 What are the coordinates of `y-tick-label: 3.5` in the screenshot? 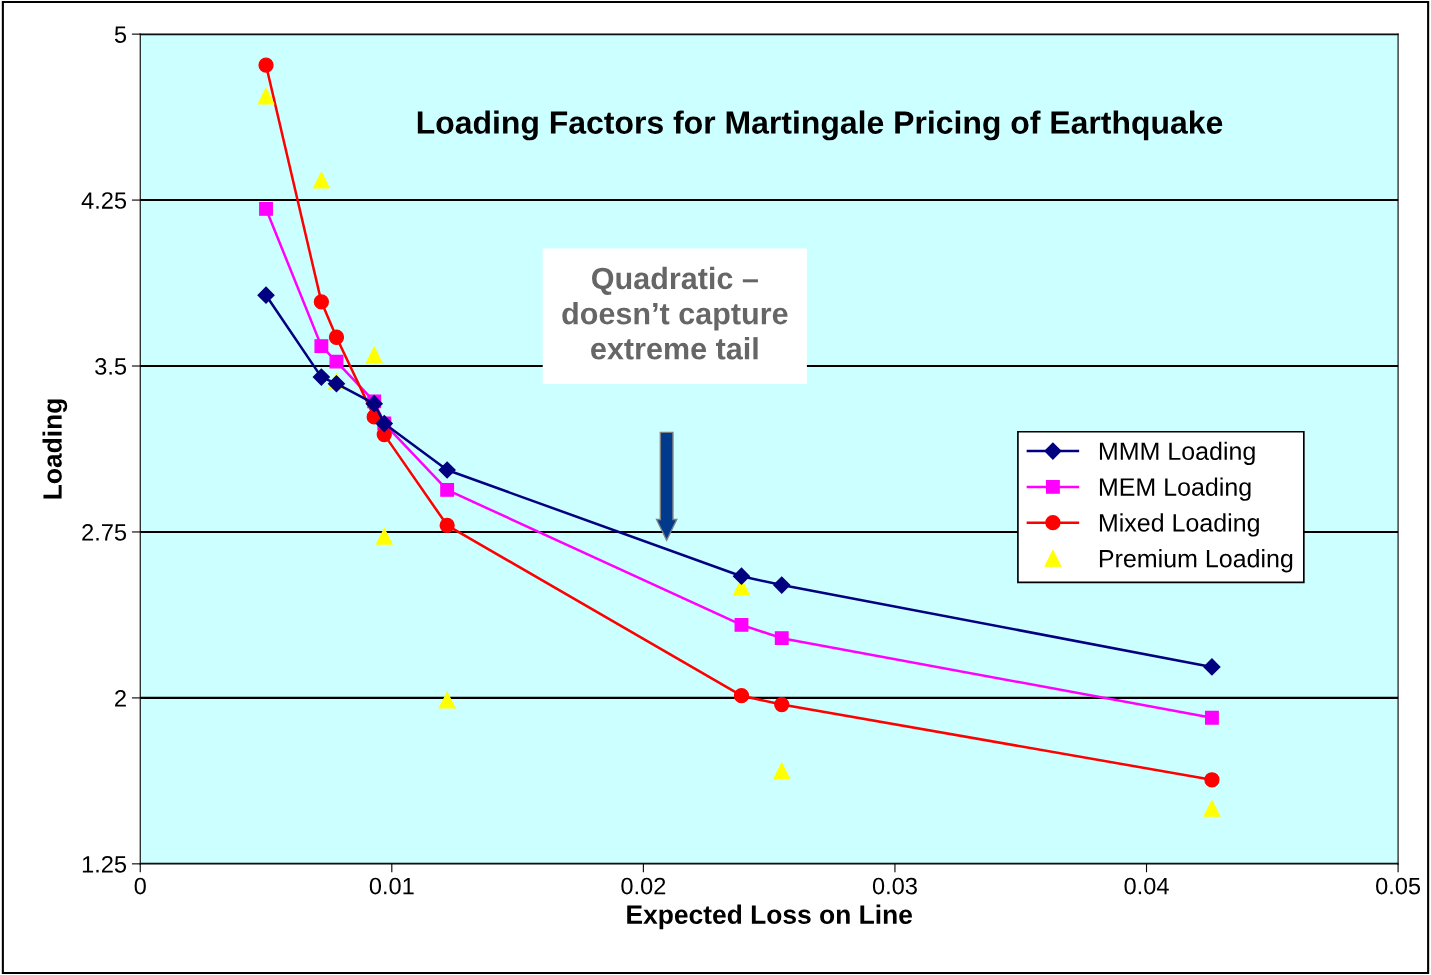 It's located at (111, 366).